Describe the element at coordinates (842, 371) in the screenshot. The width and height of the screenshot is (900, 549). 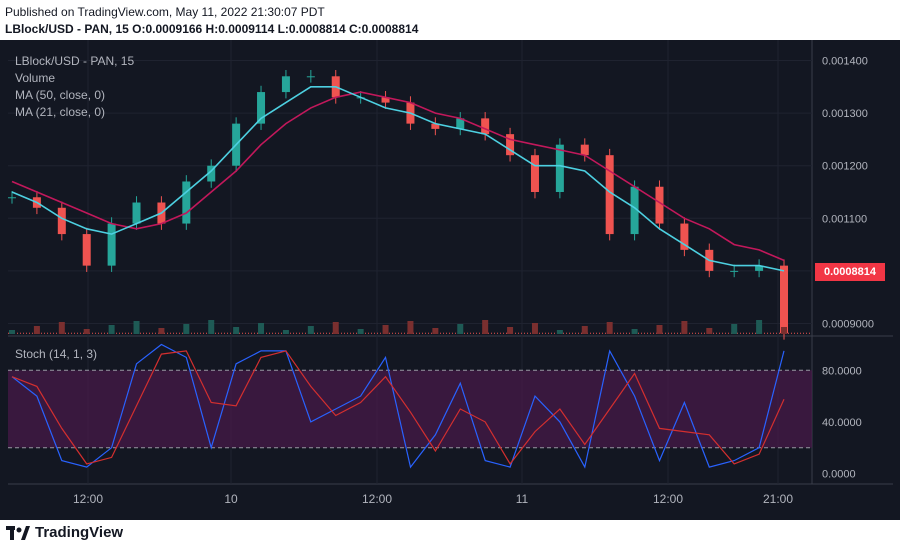
I see `stoch-tick-label: 80.0000` at that location.